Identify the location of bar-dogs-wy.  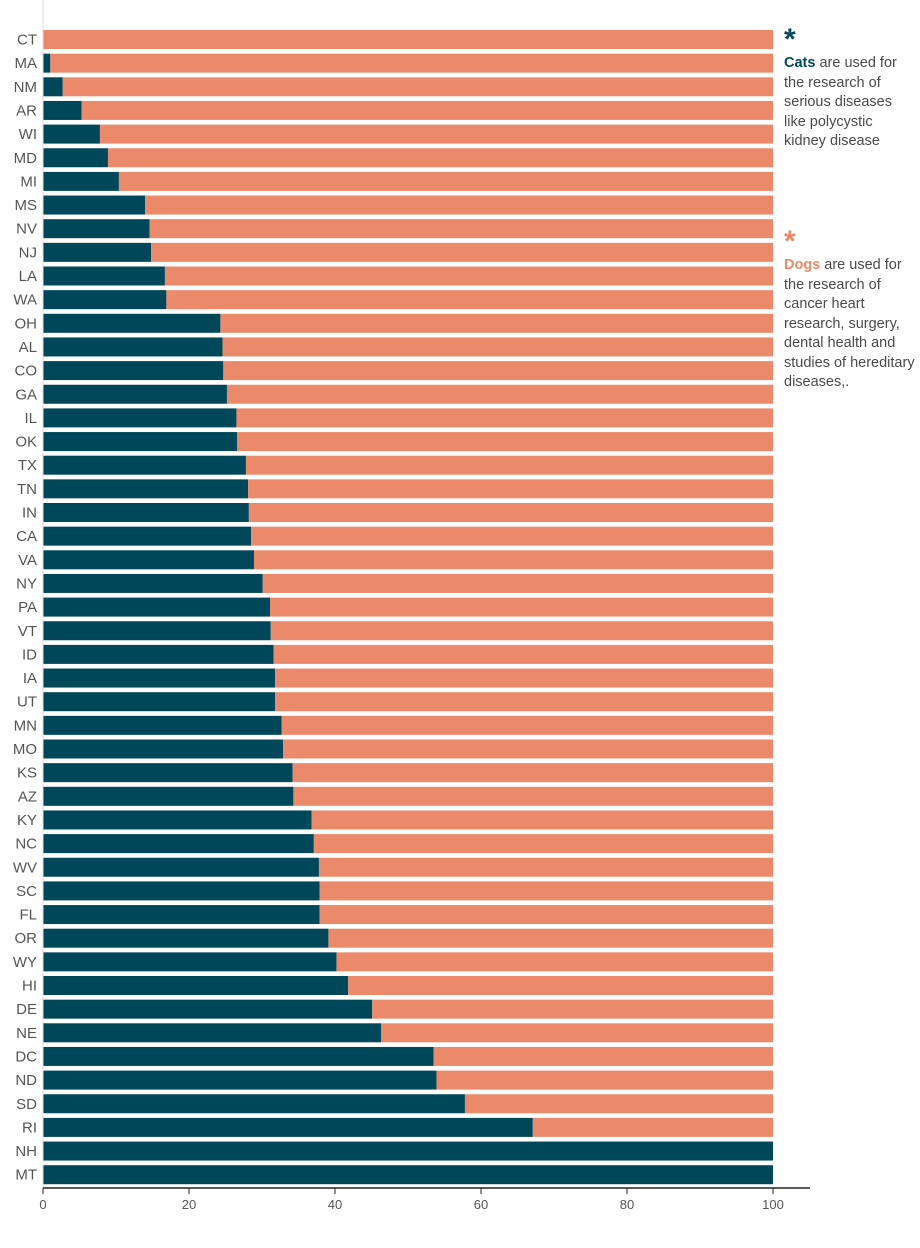
(554, 962).